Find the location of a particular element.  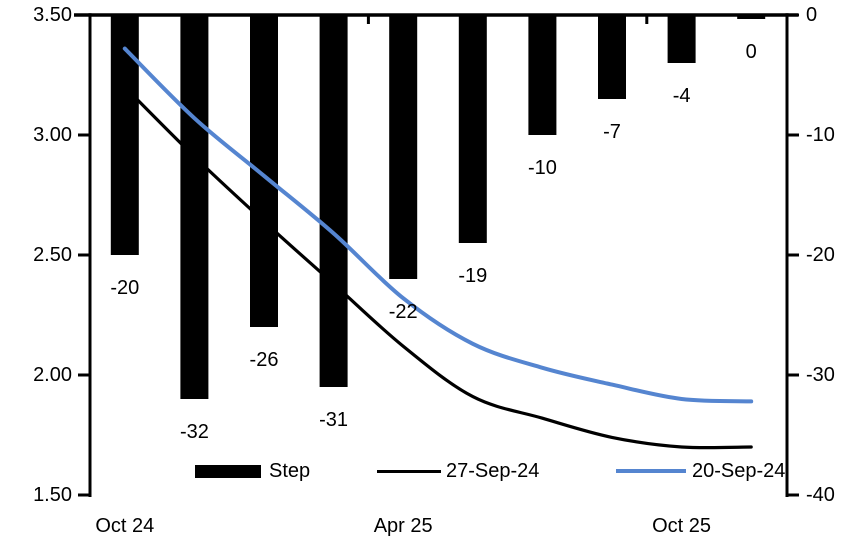

legend-label-27-sep-24: 27-Sep-24 is located at coordinates (493, 471).